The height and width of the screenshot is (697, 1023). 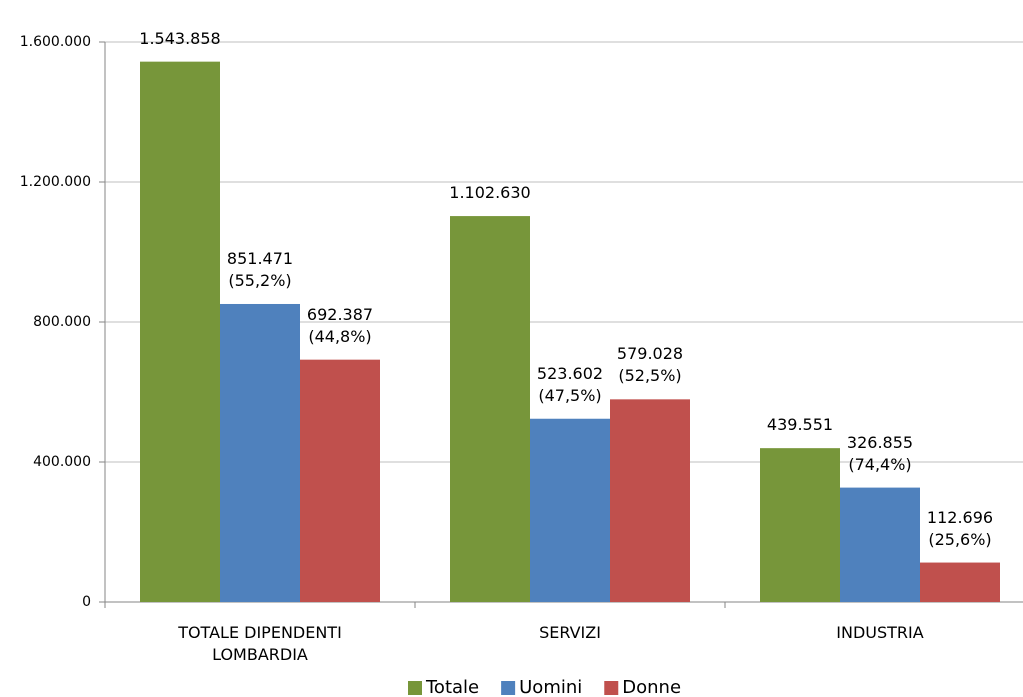 What do you see at coordinates (960, 528) in the screenshot?
I see `data-label: 112.696 (25,6%)` at bounding box center [960, 528].